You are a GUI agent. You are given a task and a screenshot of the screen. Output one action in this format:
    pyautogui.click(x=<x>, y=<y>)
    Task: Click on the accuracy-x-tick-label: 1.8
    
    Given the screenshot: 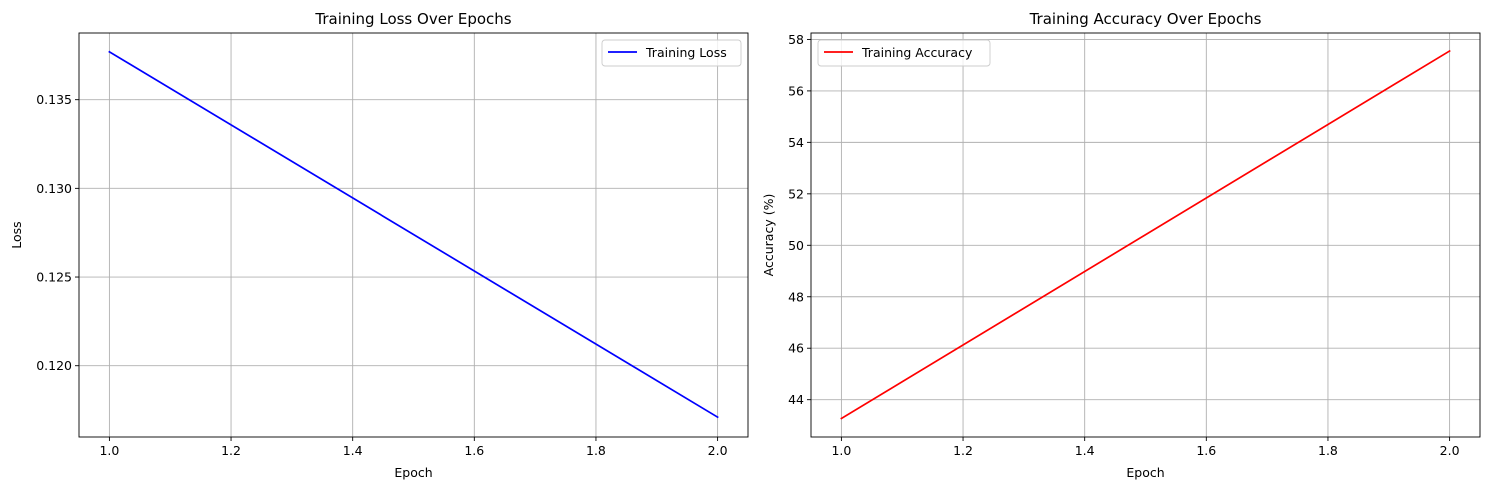 What is the action you would take?
    pyautogui.click(x=1328, y=450)
    